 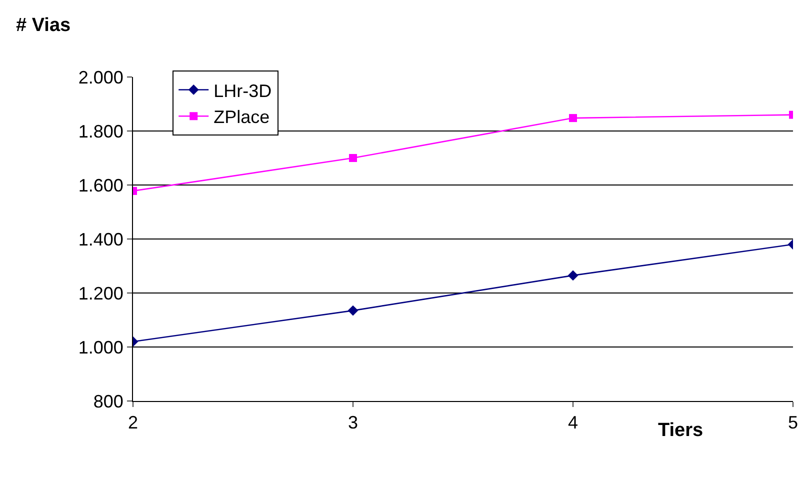 What do you see at coordinates (101, 131) in the screenshot?
I see `y-tick-label: 1.800` at bounding box center [101, 131].